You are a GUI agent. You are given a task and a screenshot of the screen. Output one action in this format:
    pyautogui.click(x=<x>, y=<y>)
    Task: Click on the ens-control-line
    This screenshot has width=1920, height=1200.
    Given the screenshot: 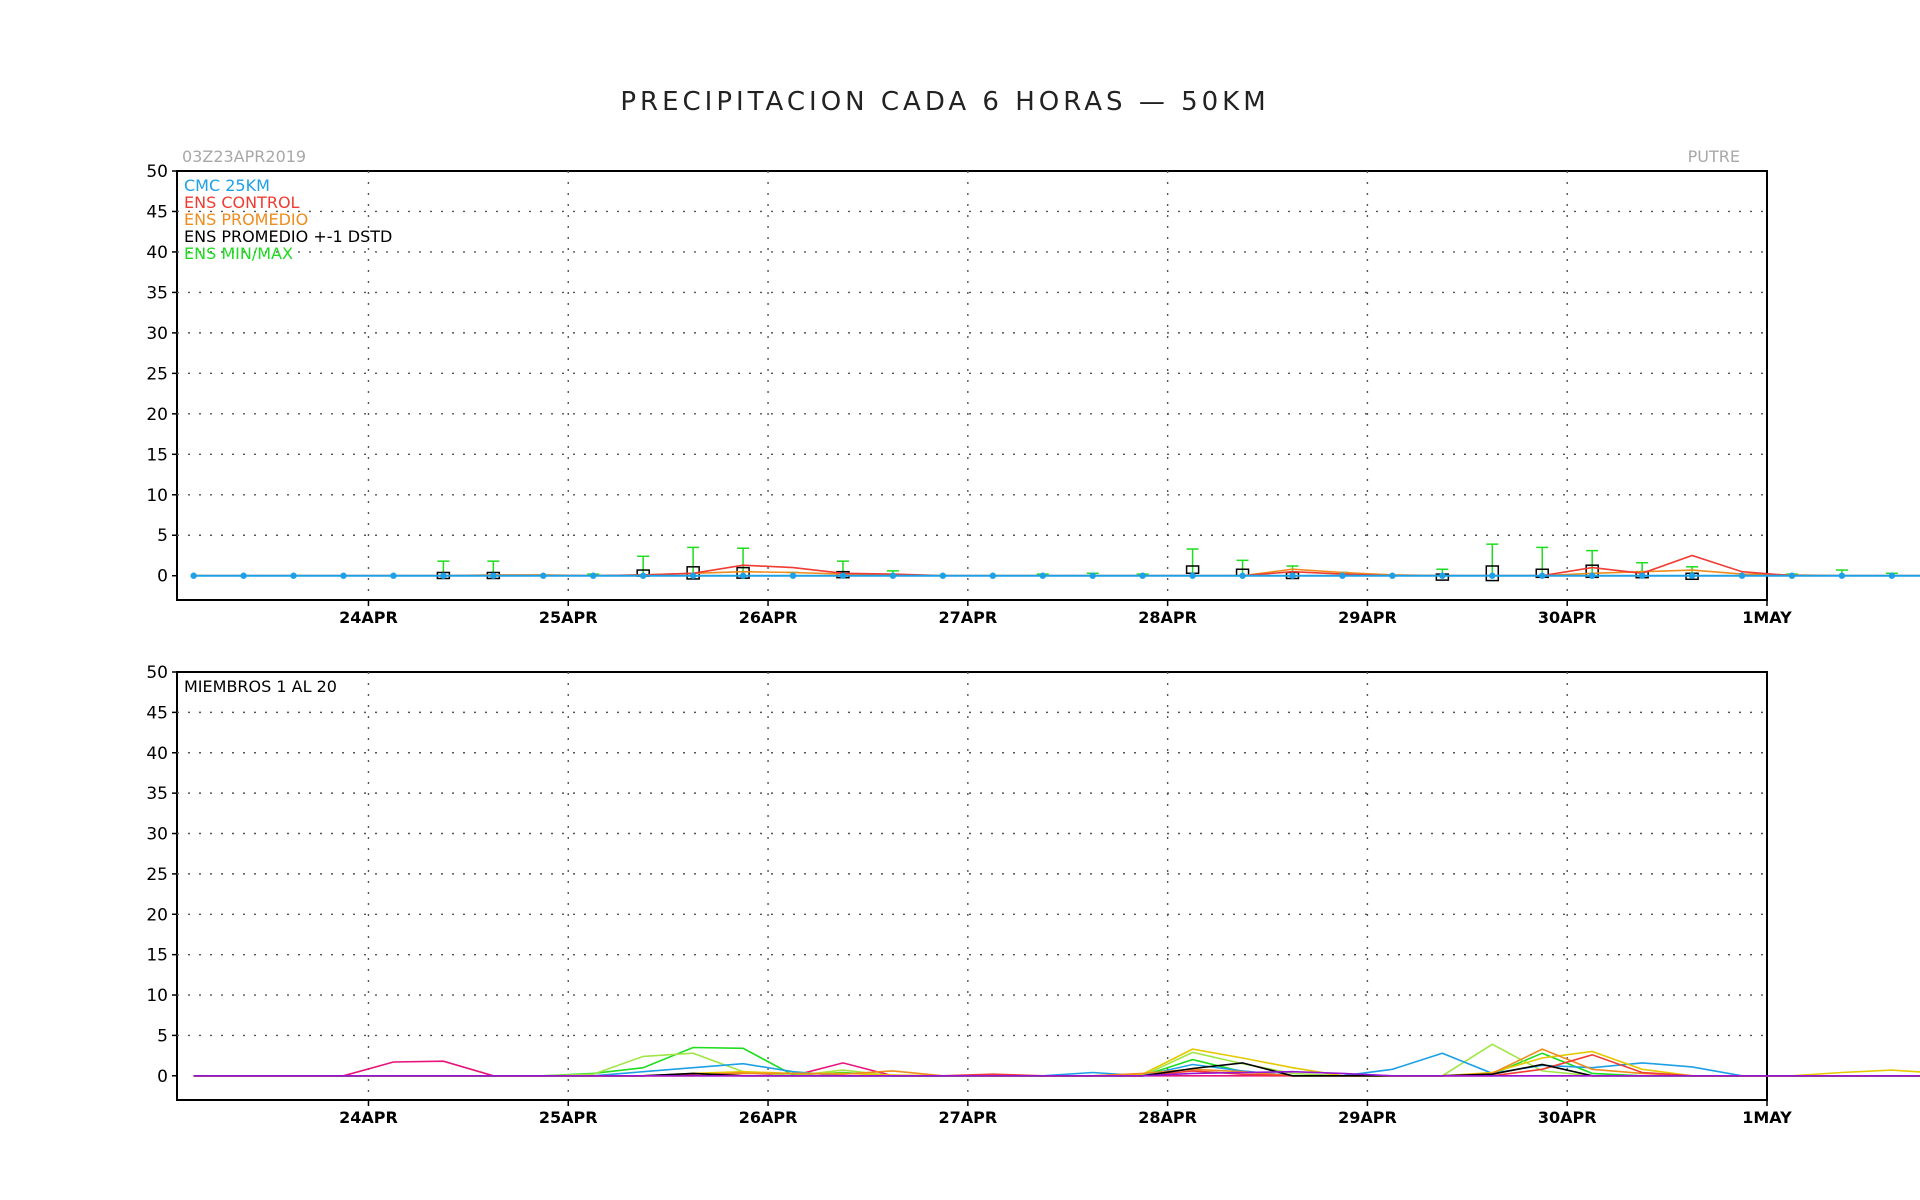 What is the action you would take?
    pyautogui.click(x=1056, y=565)
    